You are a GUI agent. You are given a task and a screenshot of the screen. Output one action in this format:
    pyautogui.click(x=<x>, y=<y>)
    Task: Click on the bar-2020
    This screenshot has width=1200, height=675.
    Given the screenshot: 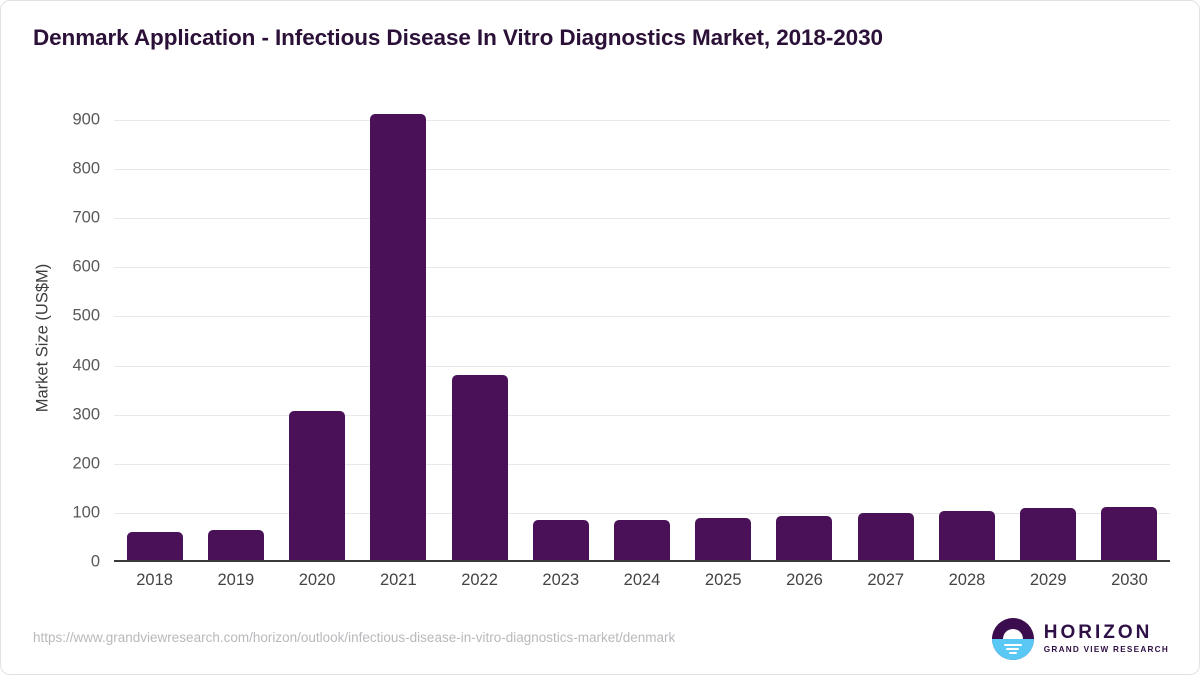 What is the action you would take?
    pyautogui.click(x=317, y=486)
    